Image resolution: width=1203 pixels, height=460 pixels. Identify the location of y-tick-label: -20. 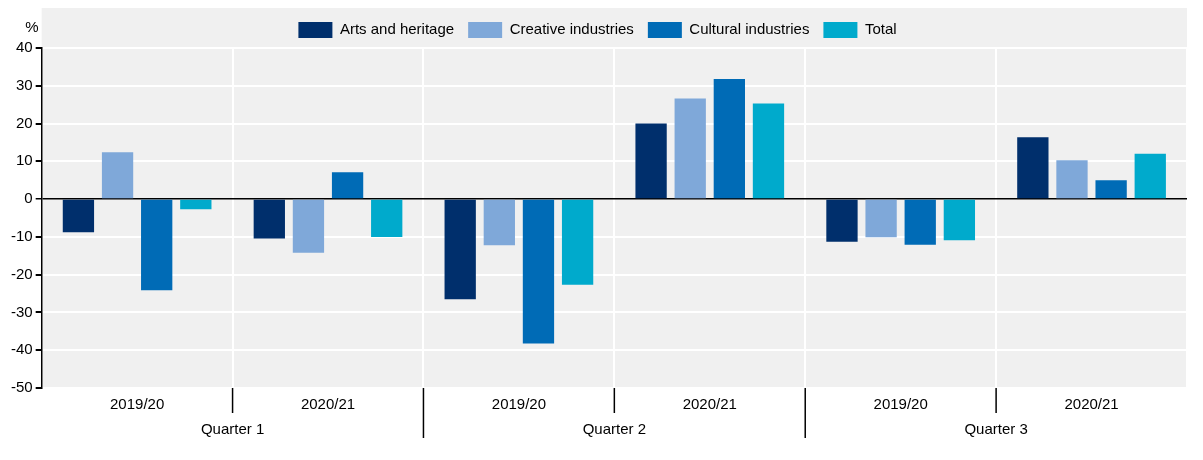
(21, 273).